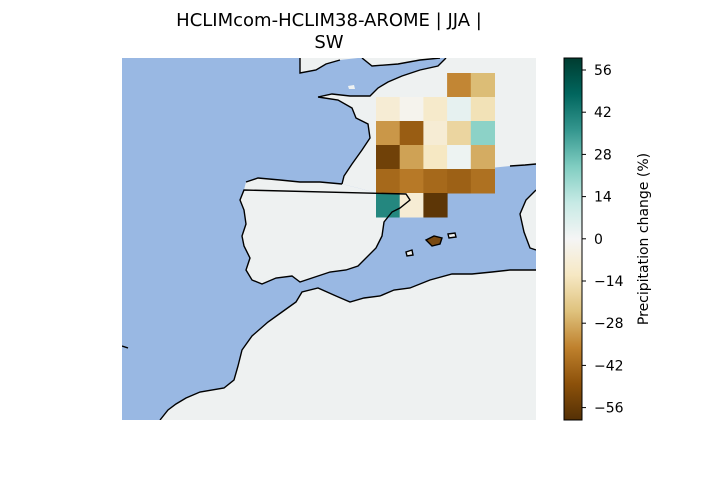 The height and width of the screenshot is (480, 720). I want to click on land-britain-channel, so click(401, 62).